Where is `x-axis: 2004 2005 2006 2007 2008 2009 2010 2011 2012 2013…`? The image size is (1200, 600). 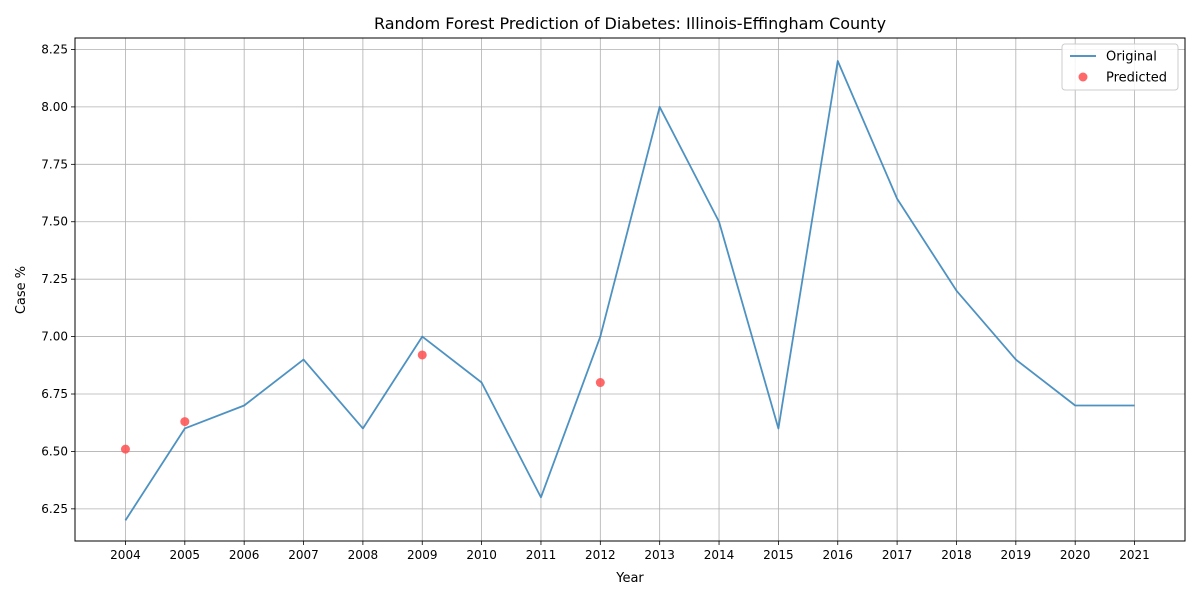
x-axis: 2004 2005 2006 2007 2008 2009 2010 2011 2012 2013… is located at coordinates (630, 551).